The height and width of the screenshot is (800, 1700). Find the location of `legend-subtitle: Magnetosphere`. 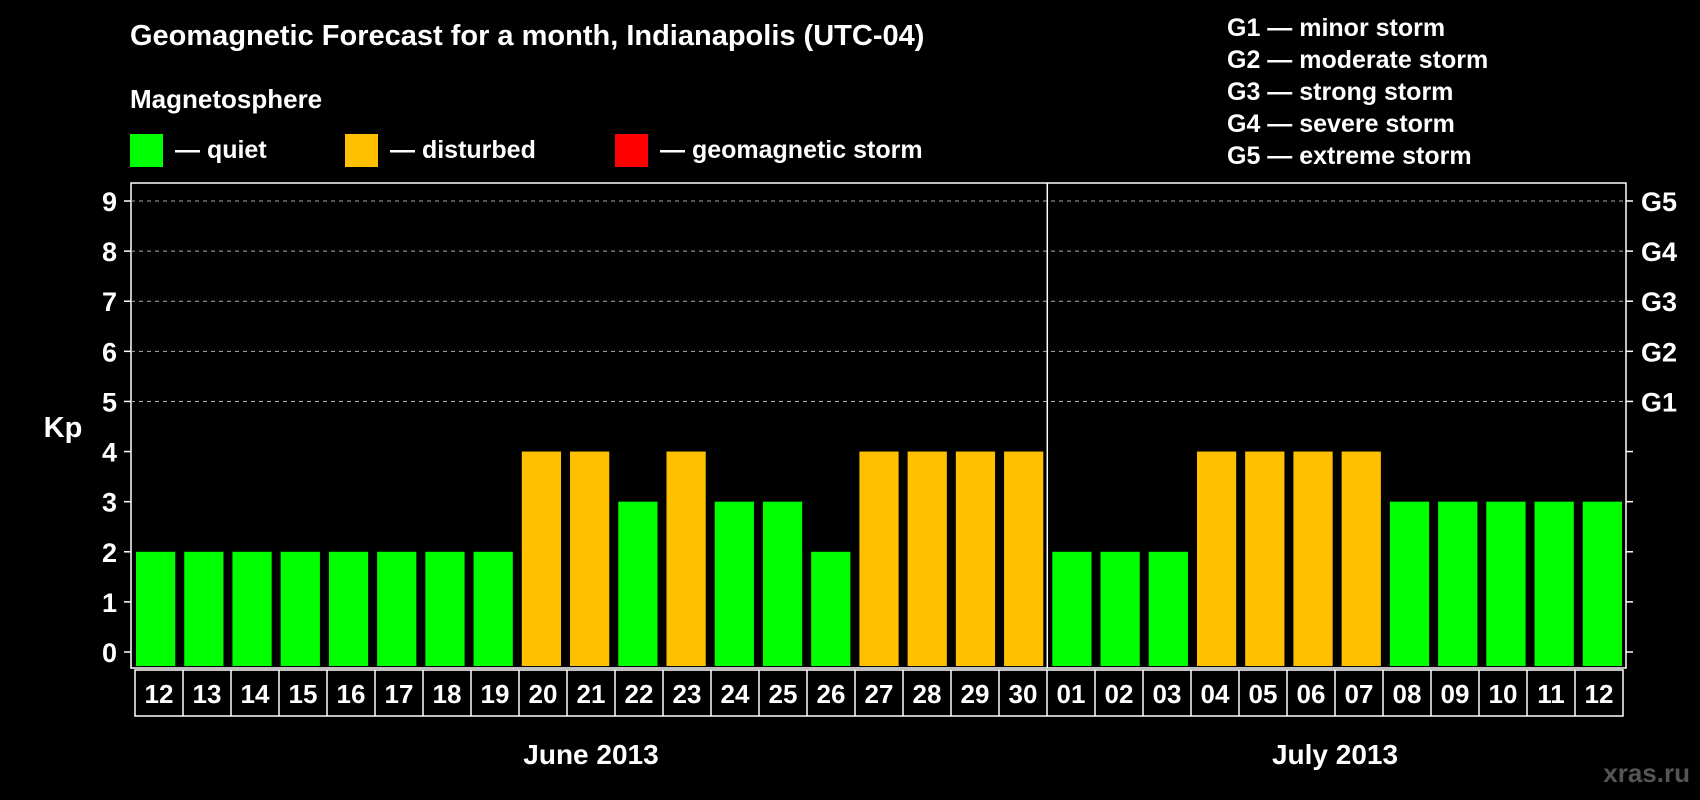

legend-subtitle: Magnetosphere is located at coordinates (226, 99).